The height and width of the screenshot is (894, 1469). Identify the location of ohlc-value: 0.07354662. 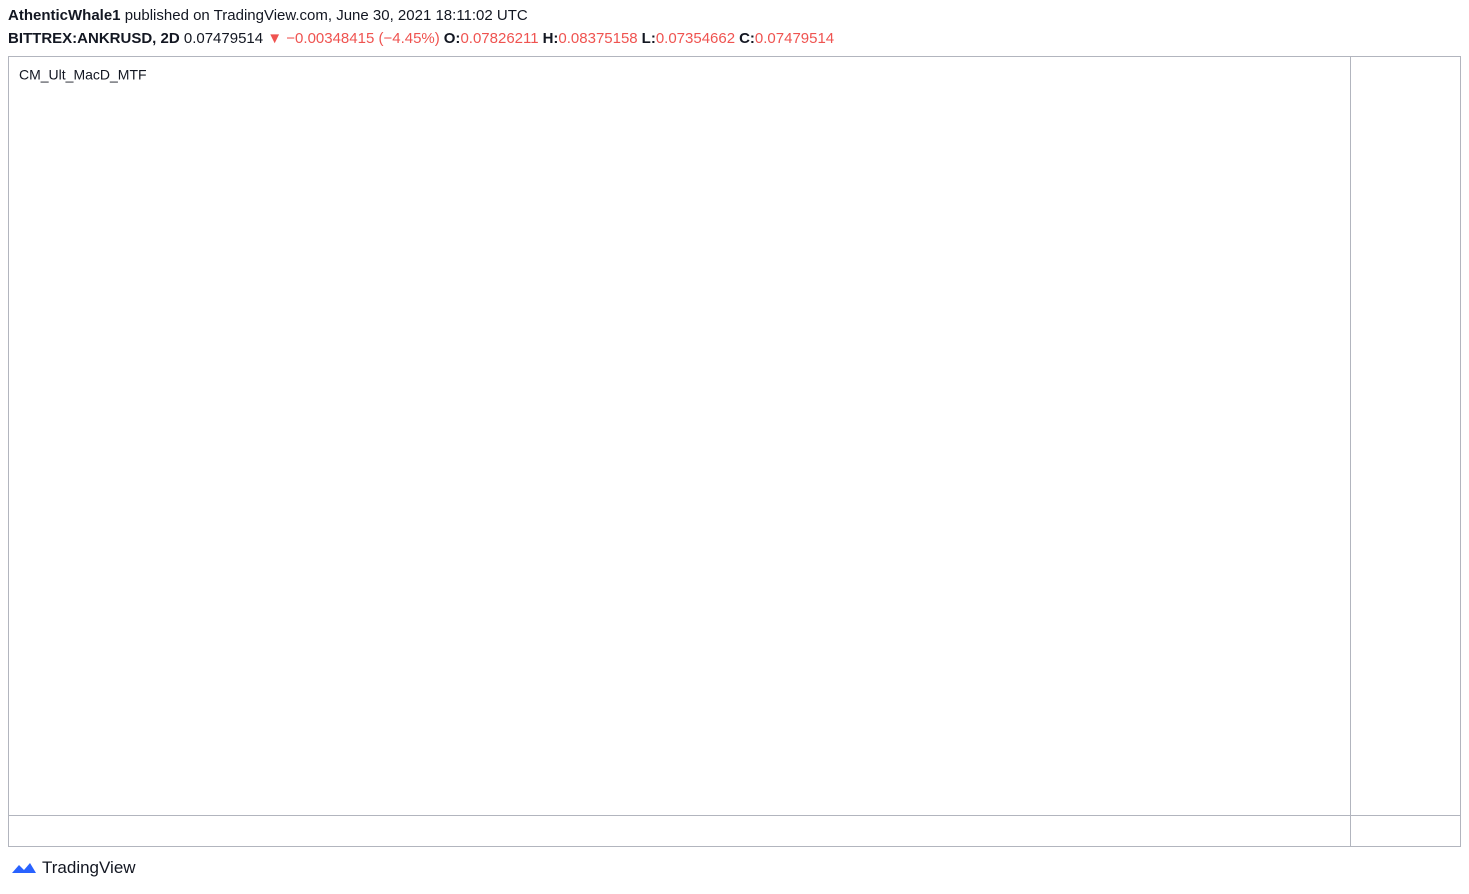
(695, 38).